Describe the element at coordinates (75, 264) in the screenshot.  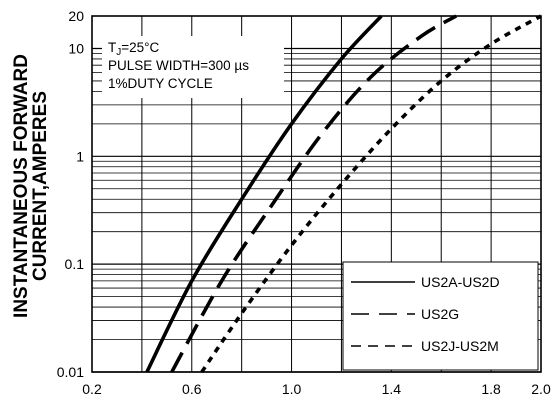
I see `y-tick-label: 0.1` at that location.